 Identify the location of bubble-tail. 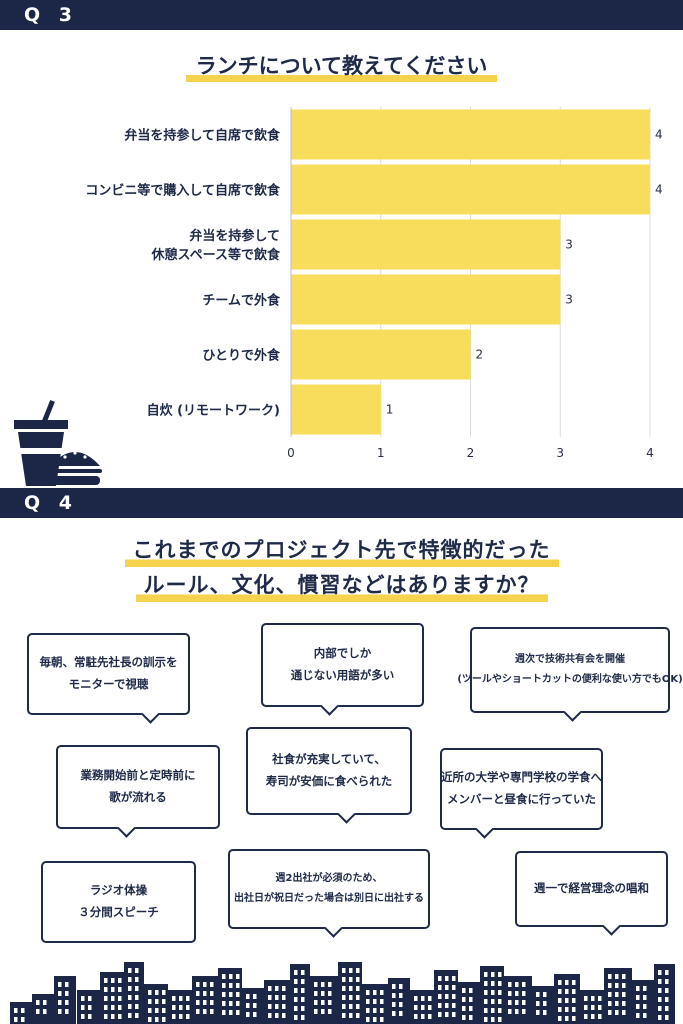
(329, 706).